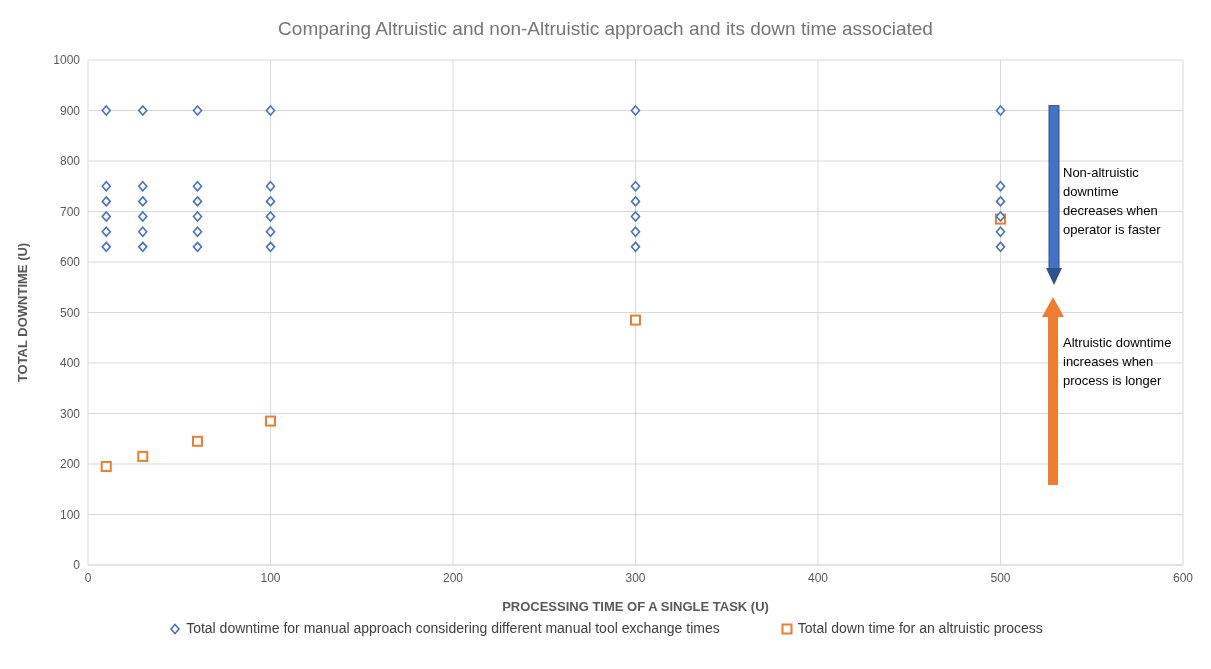  What do you see at coordinates (1000, 577) in the screenshot?
I see `x-tick-label: 500` at bounding box center [1000, 577].